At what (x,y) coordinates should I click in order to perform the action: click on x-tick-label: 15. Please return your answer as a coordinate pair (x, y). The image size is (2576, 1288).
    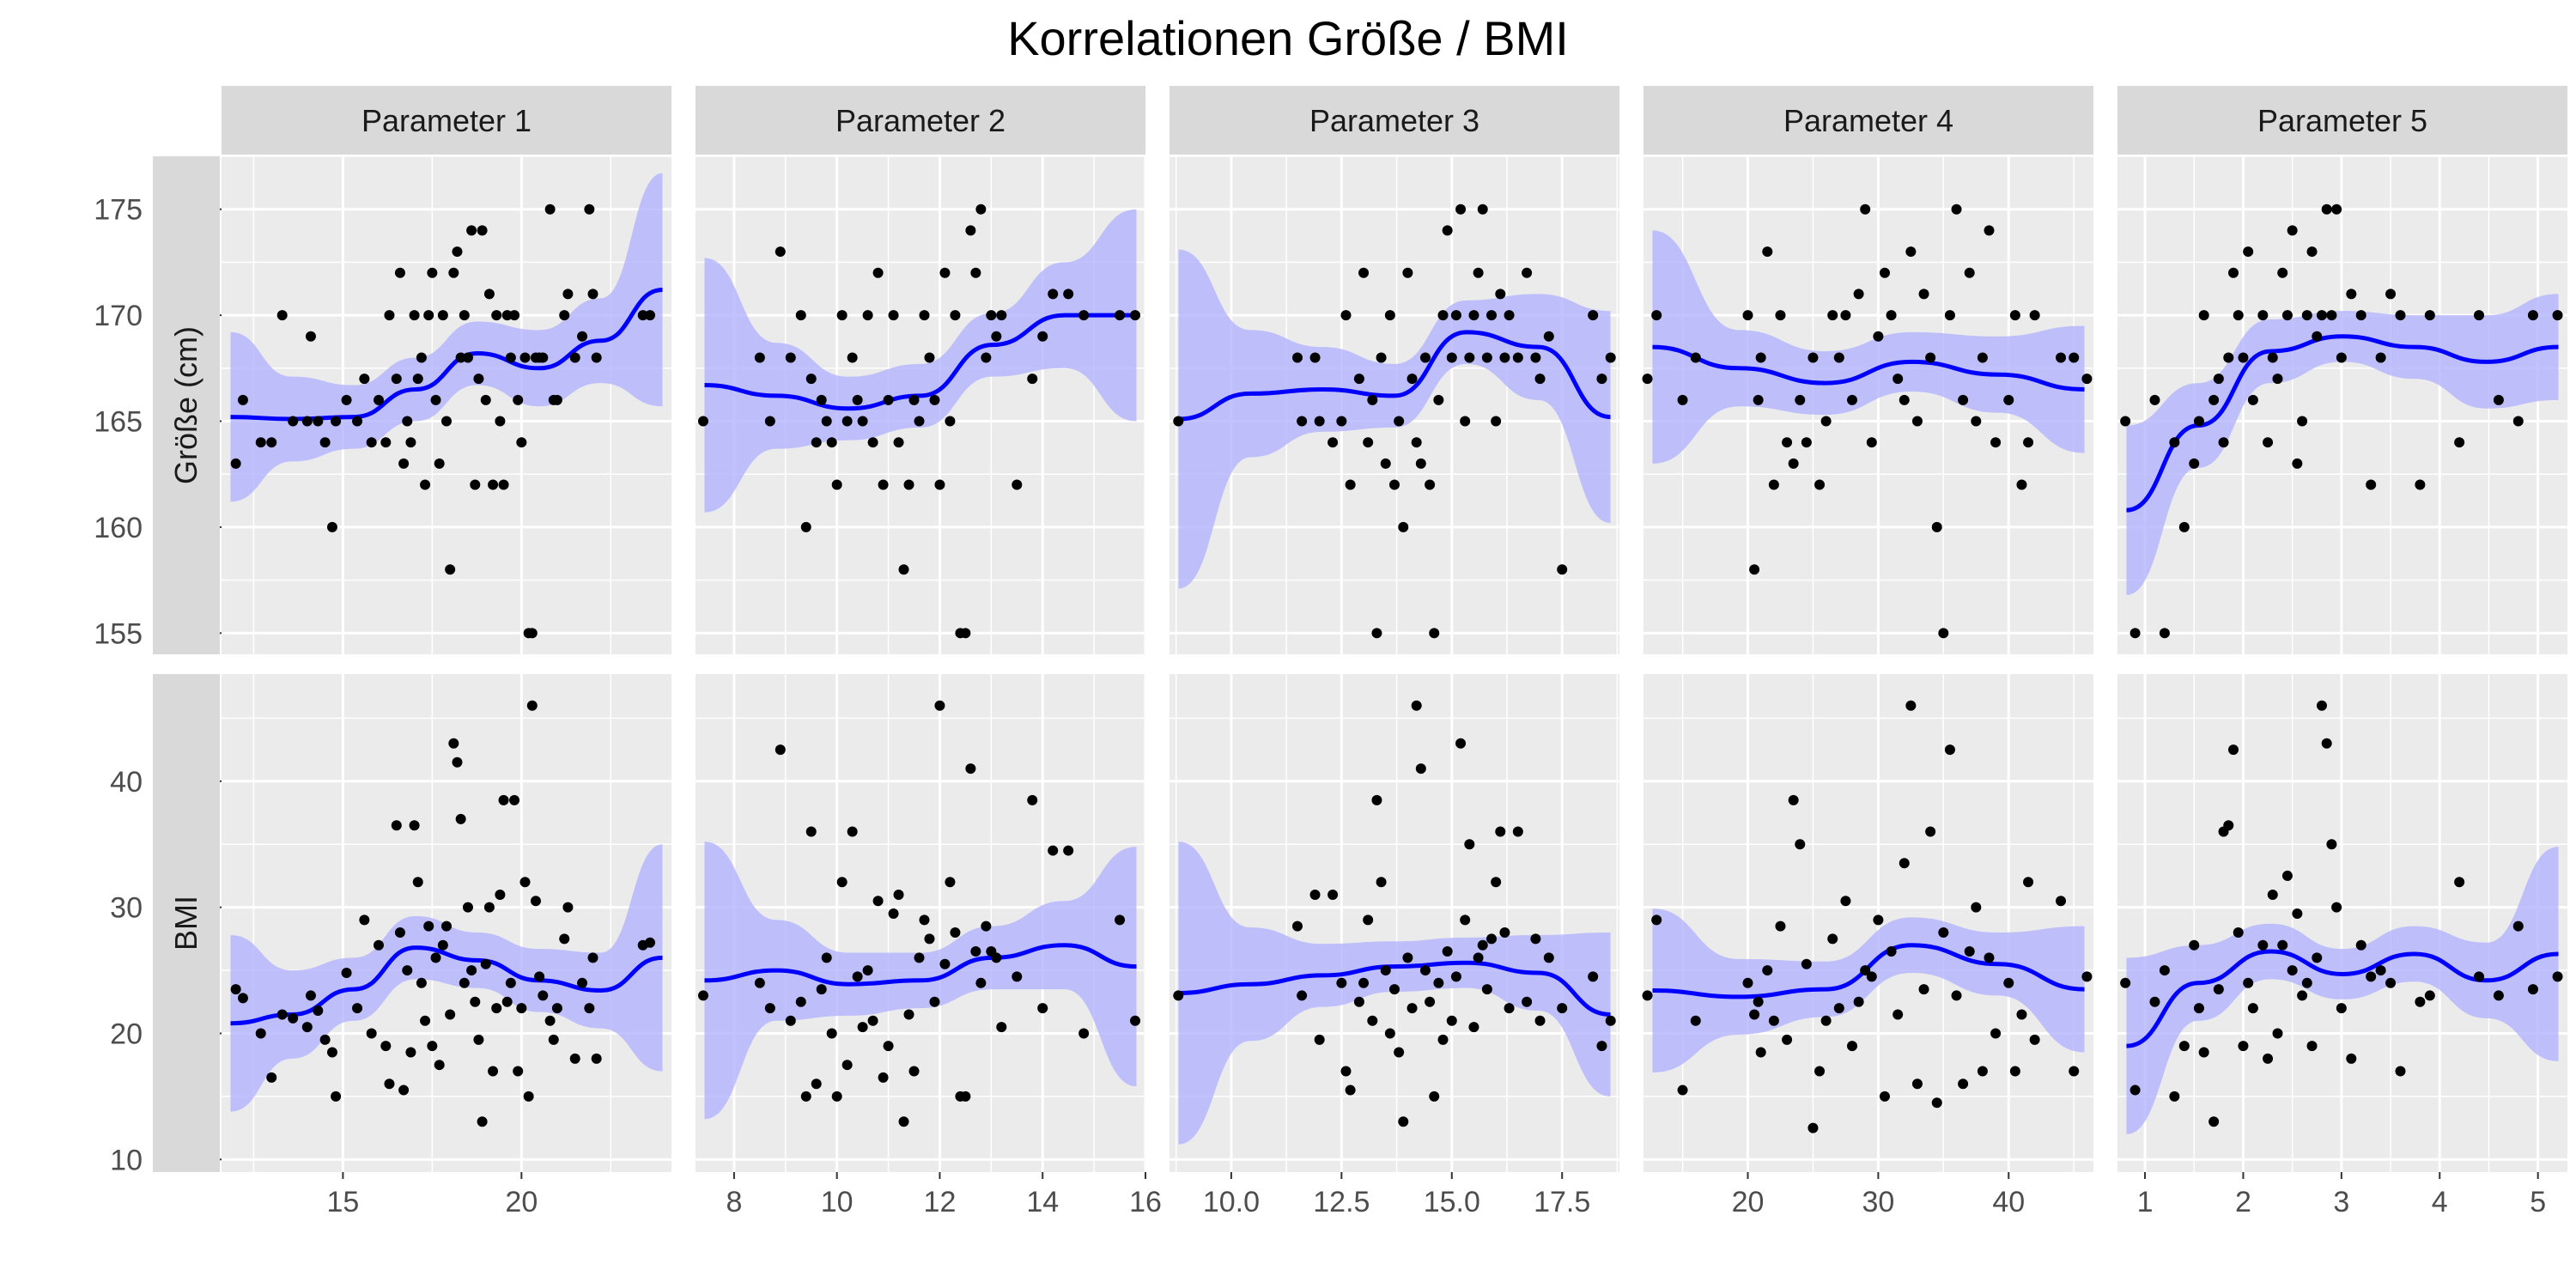
    Looking at the image, I should click on (343, 1202).